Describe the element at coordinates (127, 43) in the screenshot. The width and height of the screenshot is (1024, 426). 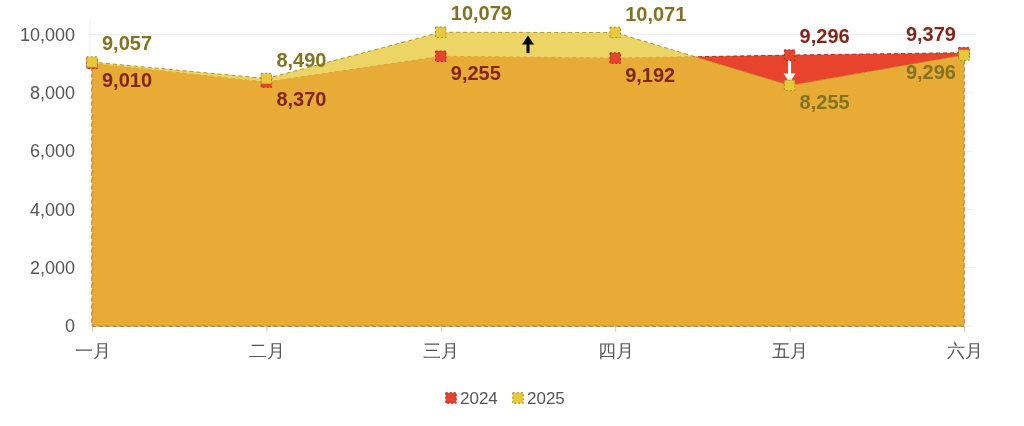
I see `data-label: 9,057` at that location.